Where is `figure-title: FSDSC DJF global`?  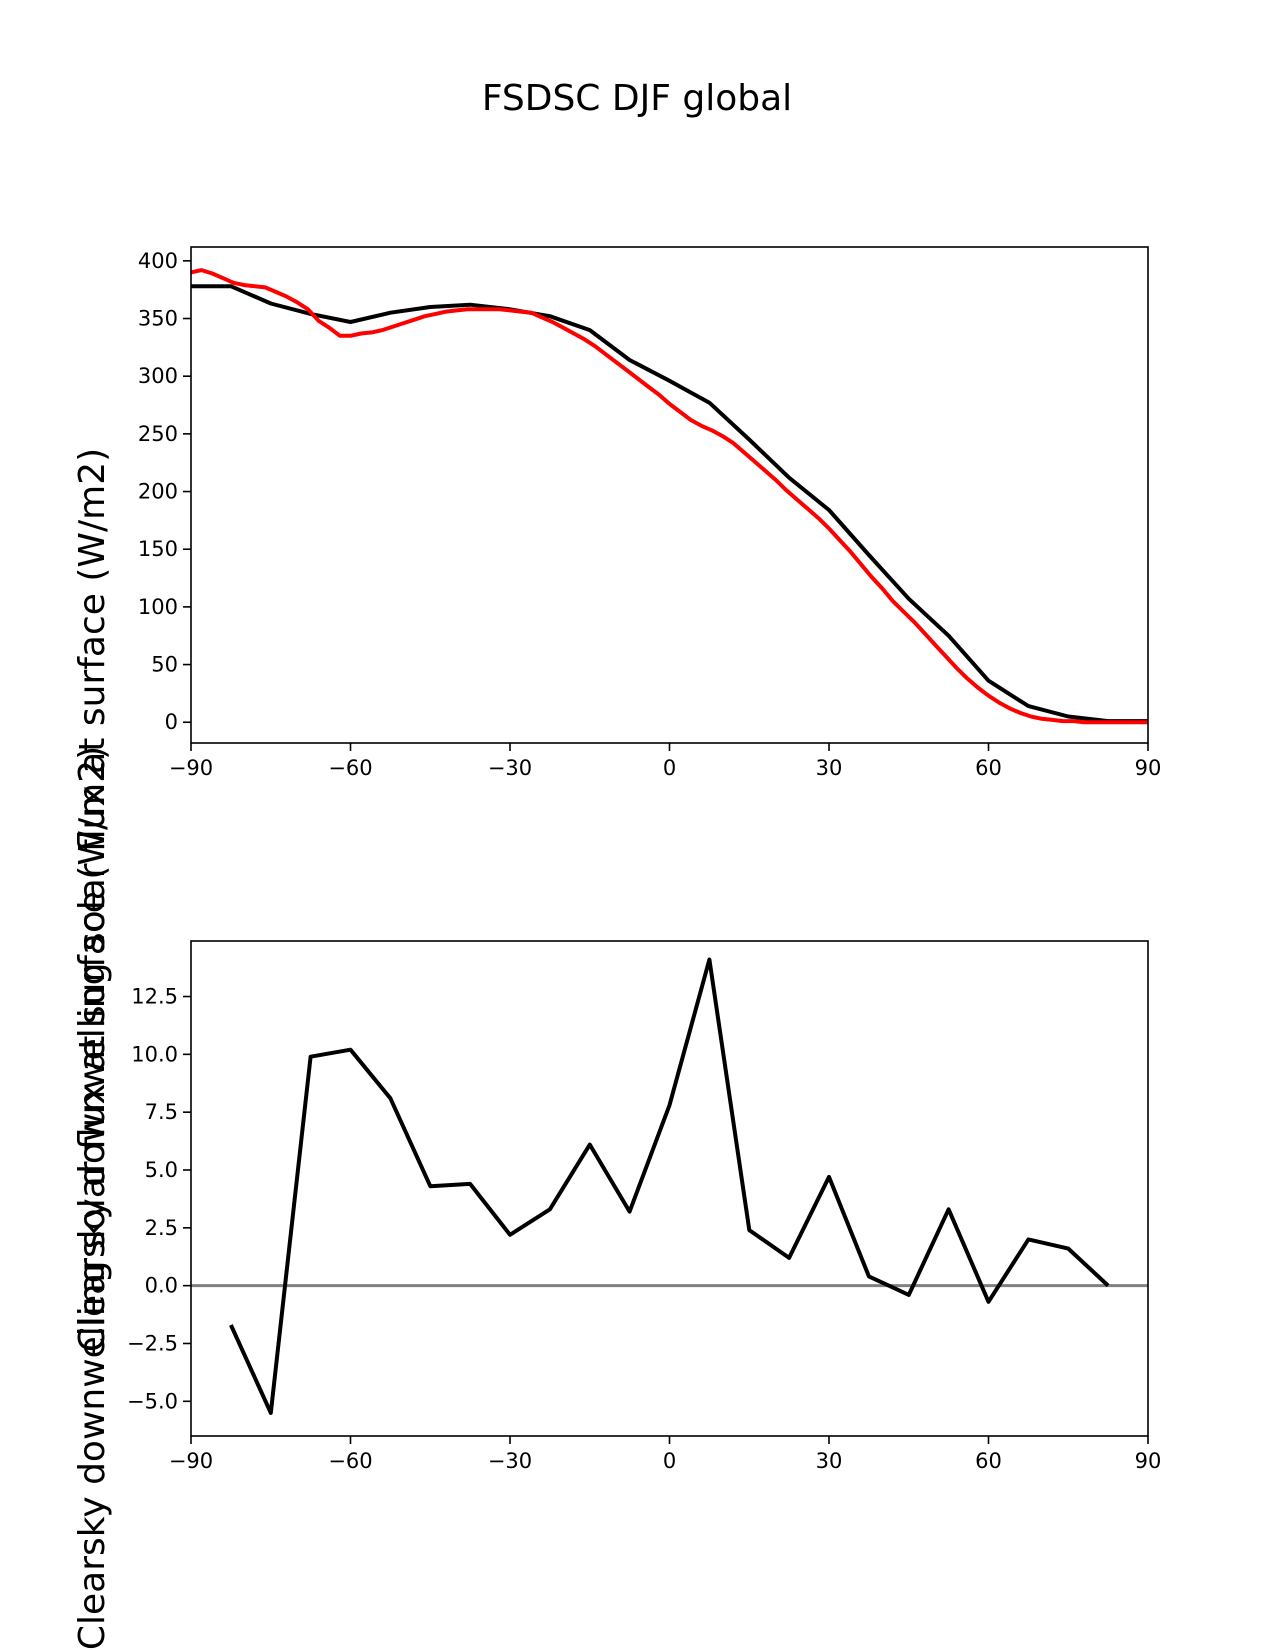 figure-title: FSDSC DJF global is located at coordinates (637, 98).